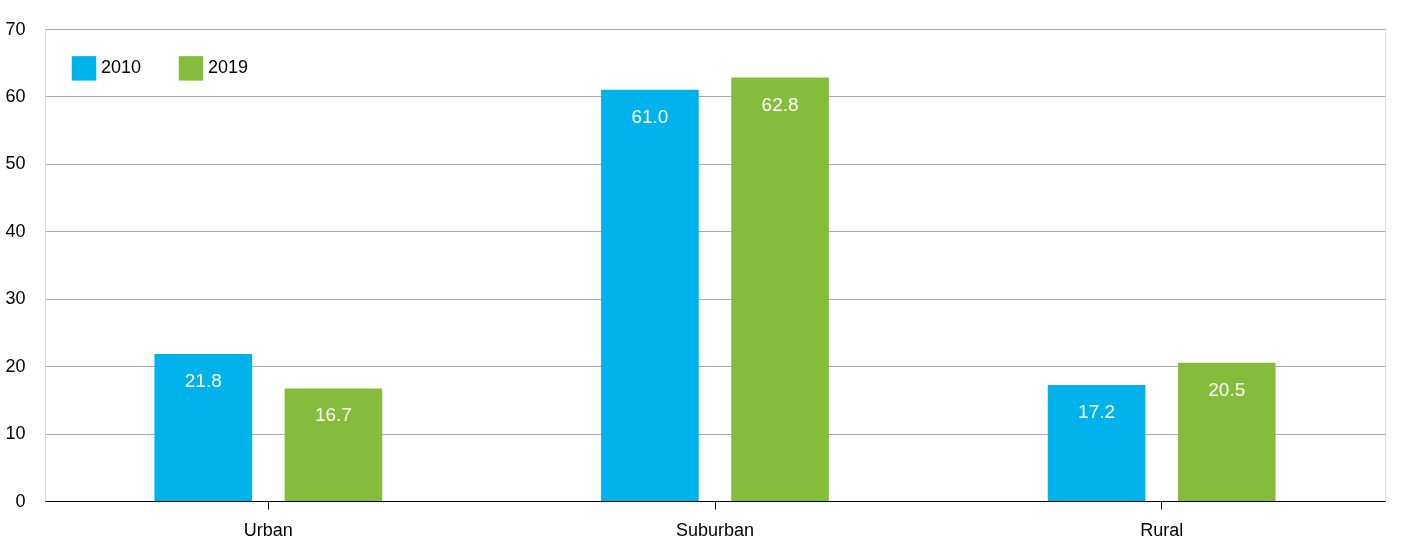 The width and height of the screenshot is (1403, 542). What do you see at coordinates (203, 381) in the screenshot?
I see `data-label: 21.8` at bounding box center [203, 381].